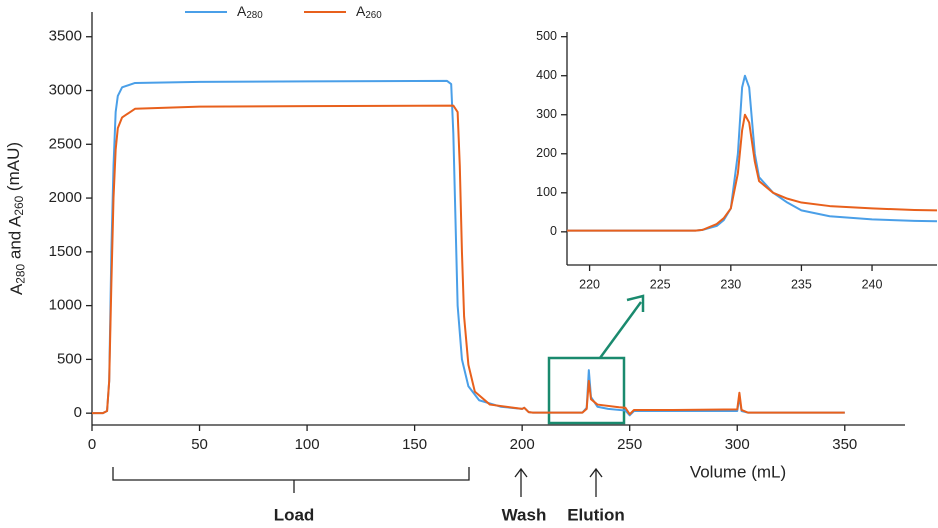 The width and height of the screenshot is (938, 528). What do you see at coordinates (521, 472) in the screenshot?
I see `wash-arrow` at bounding box center [521, 472].